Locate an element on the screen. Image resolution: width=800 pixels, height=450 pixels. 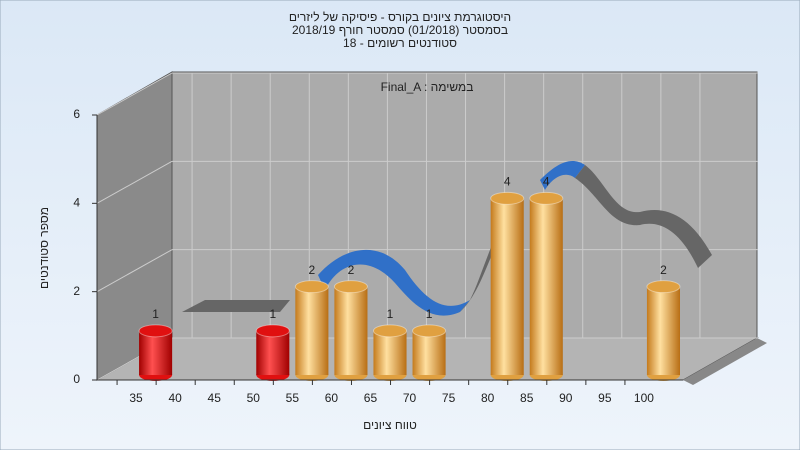
floor-edge is located at coordinates (725, 361).